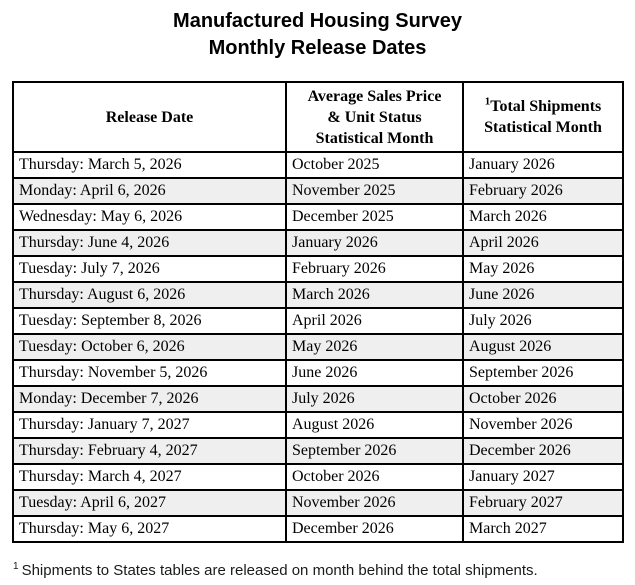 The image size is (635, 585). Describe the element at coordinates (149, 347) in the screenshot. I see `table-cell: Tuesday: October 6, 2026` at that location.